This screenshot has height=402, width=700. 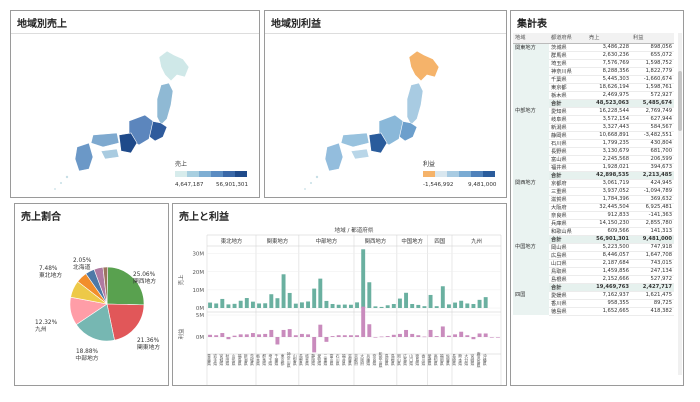 What do you see at coordinates (278, 241) in the screenshot?
I see `region-header: 関東地方` at bounding box center [278, 241].